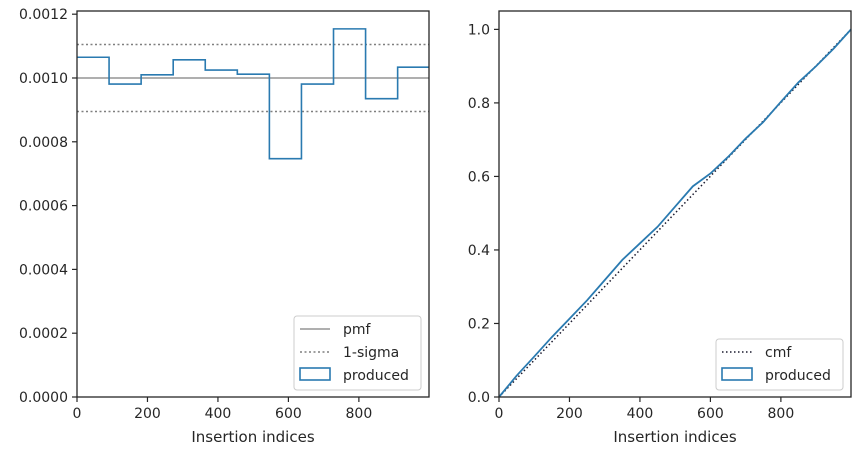 The height and width of the screenshot is (455, 861). I want to click on left-ytick-label: 0.0004, so click(43, 270).